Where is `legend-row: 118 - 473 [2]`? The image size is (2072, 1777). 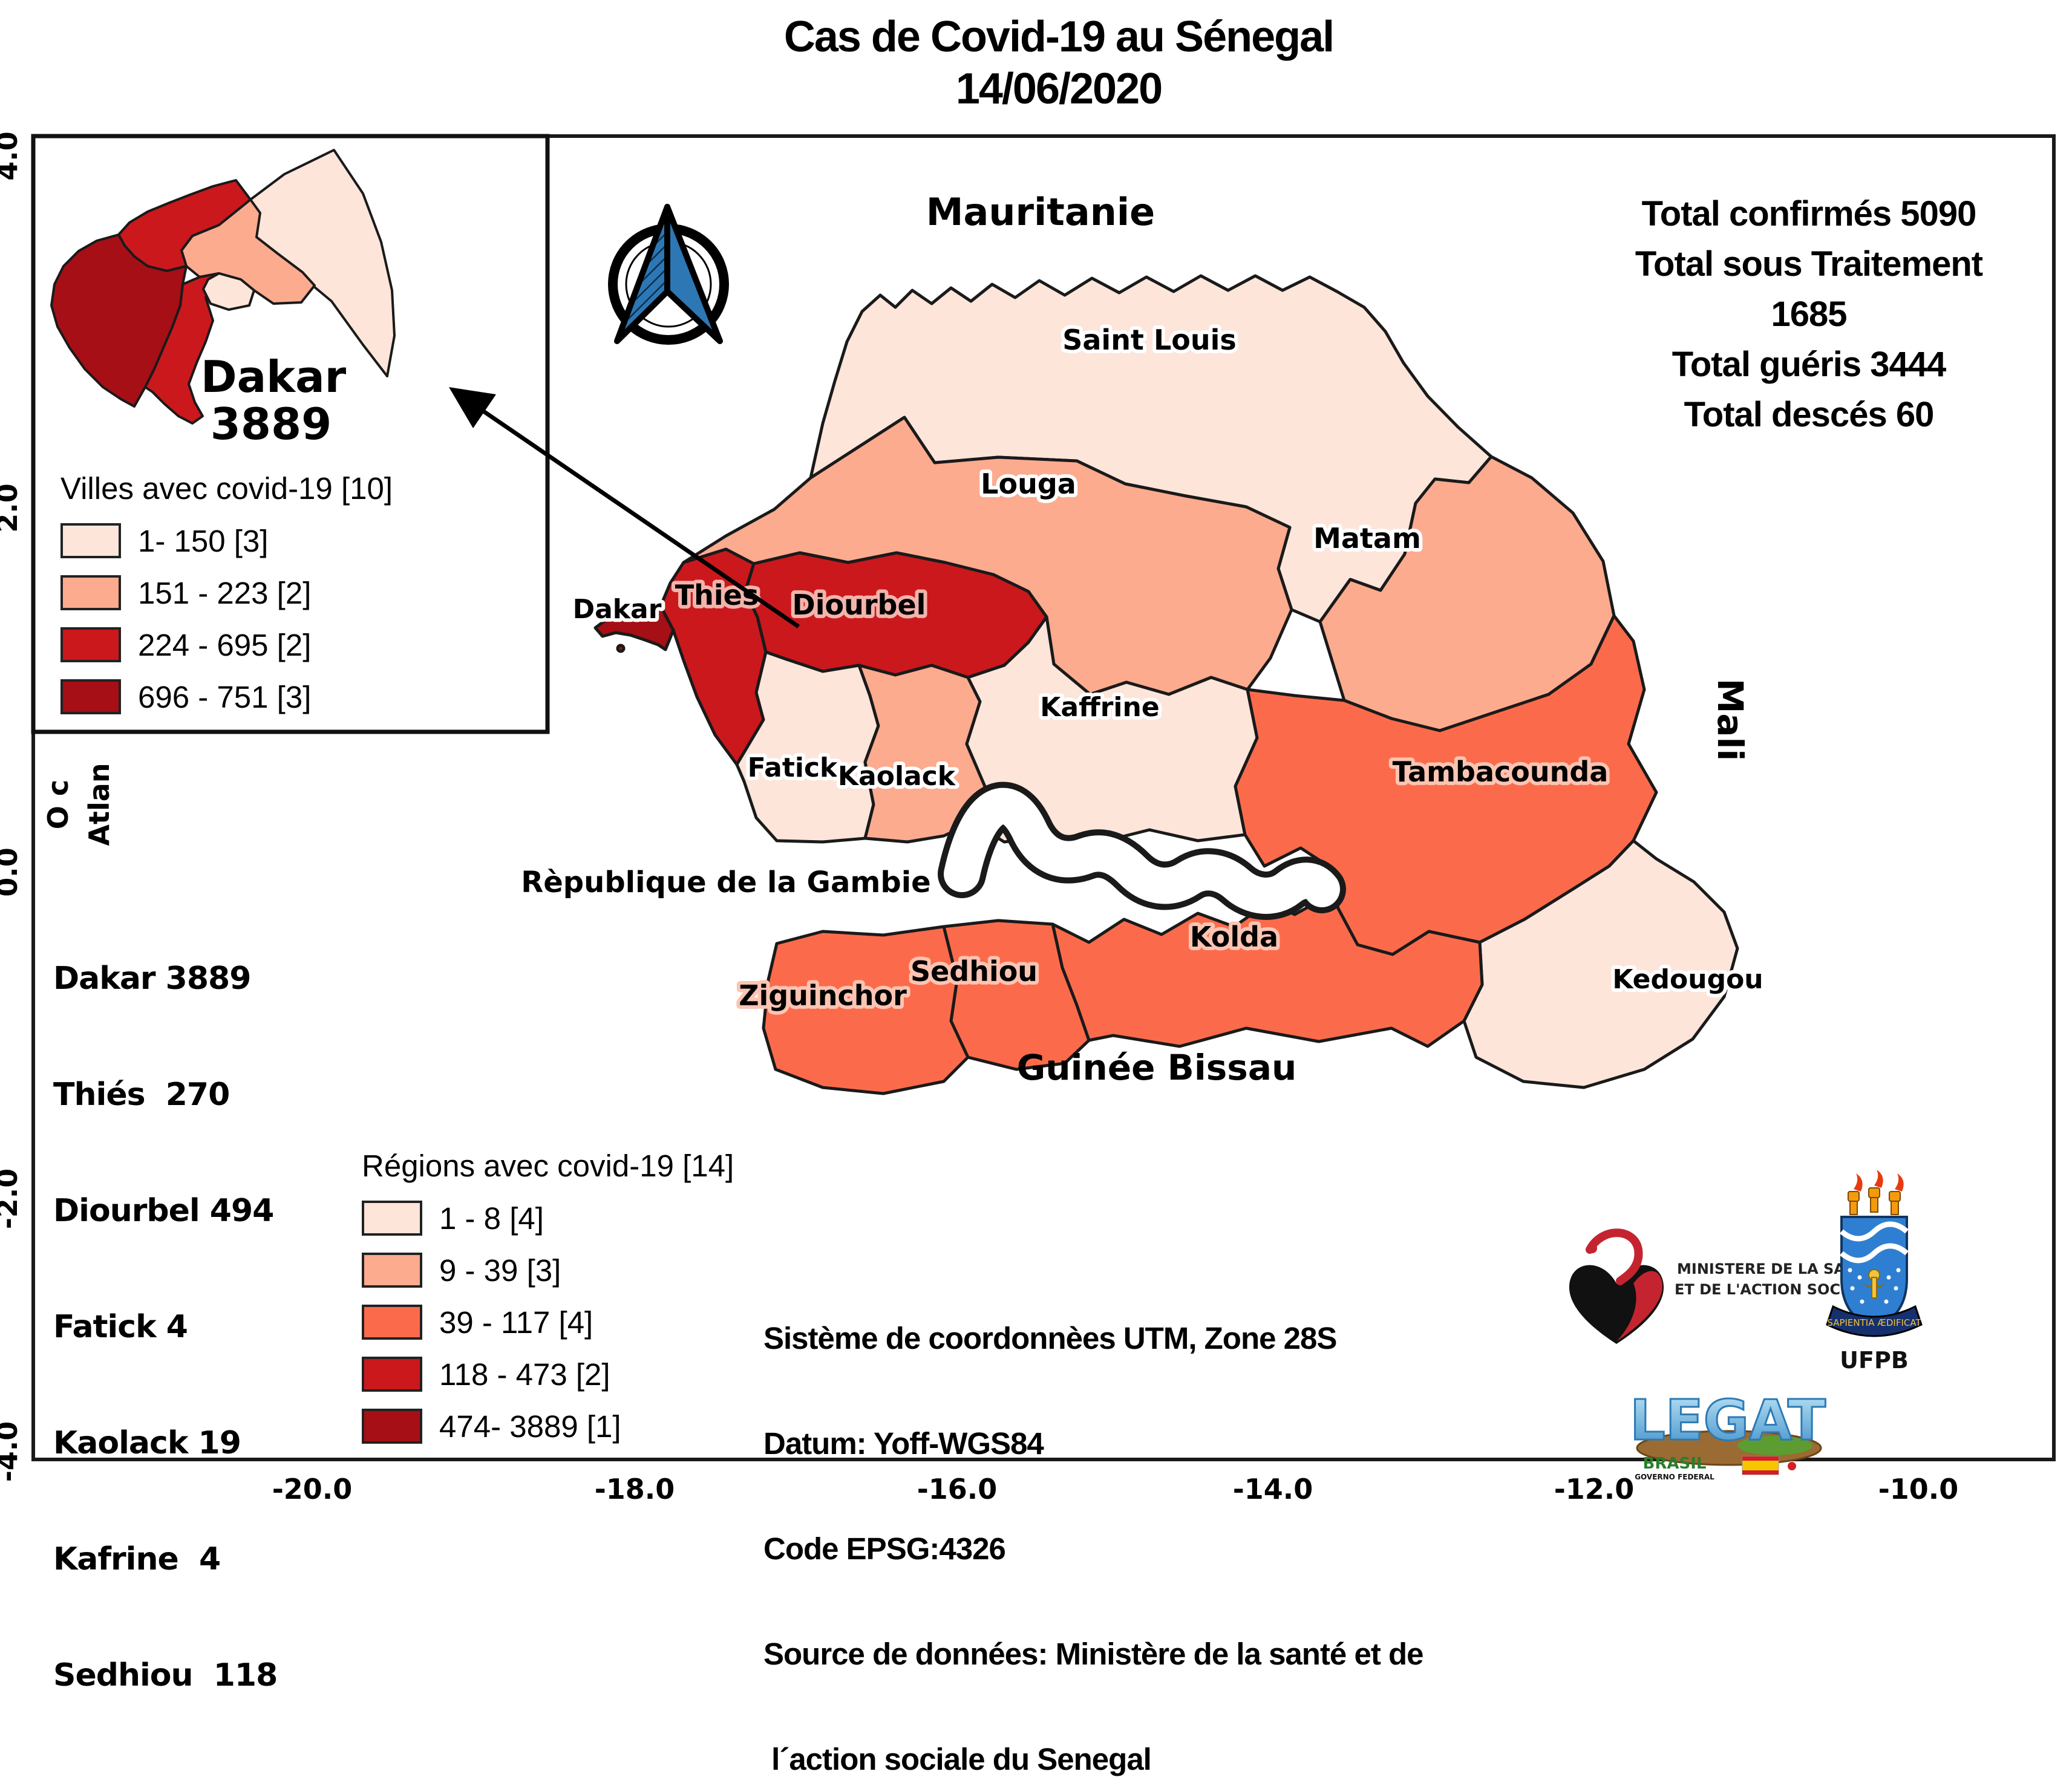
legend-row: 118 - 473 [2] is located at coordinates (548, 1374).